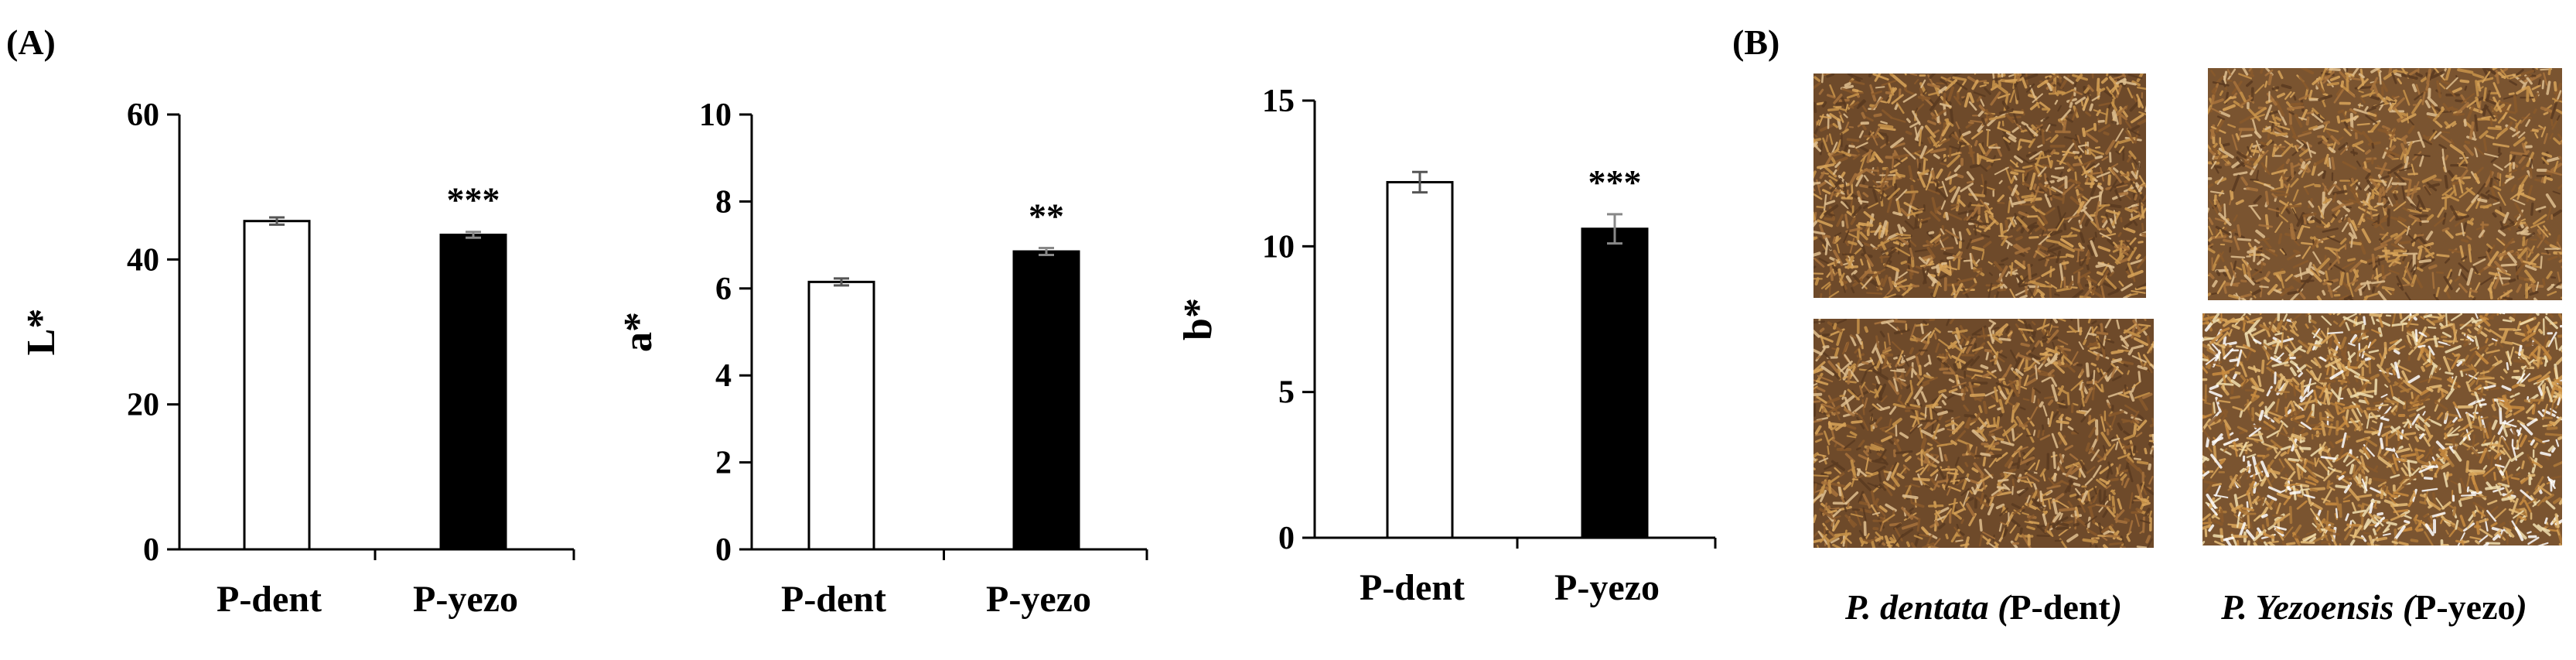  I want to click on y-tick-label: 10, so click(715, 115).